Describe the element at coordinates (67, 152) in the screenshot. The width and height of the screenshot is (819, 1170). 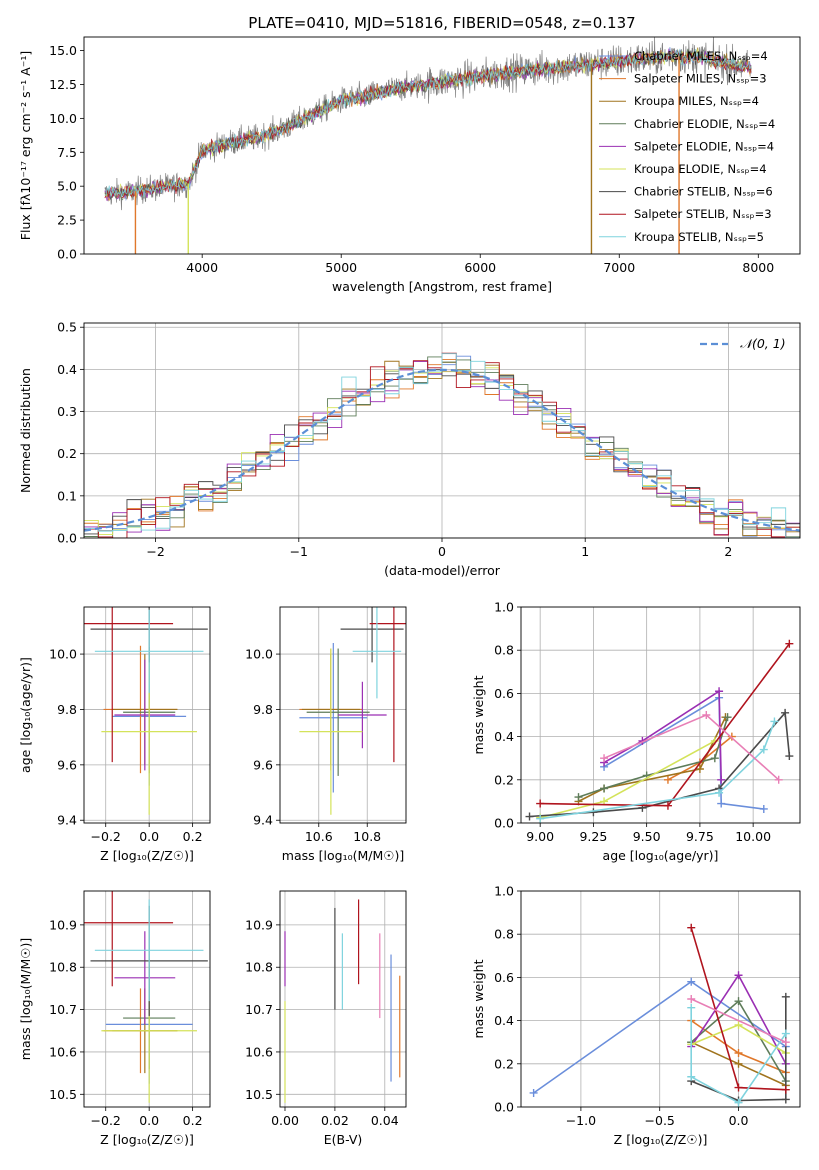
I see `y-tick-label: 7.5` at that location.